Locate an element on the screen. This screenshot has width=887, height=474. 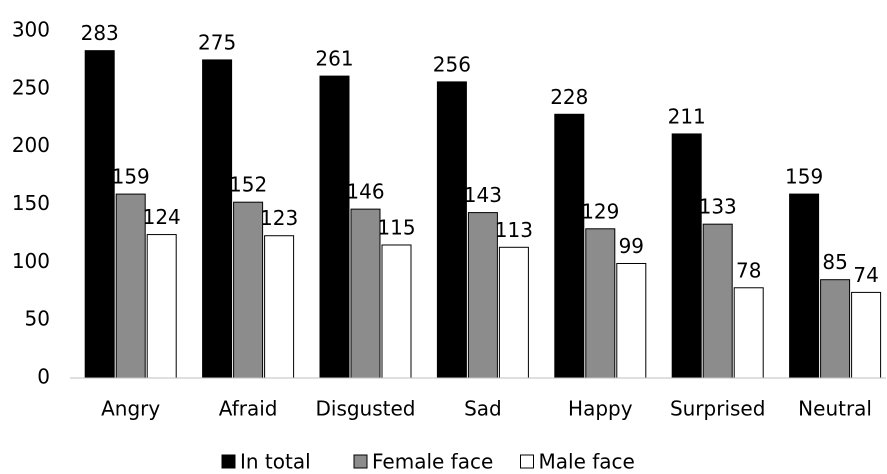
y-tick-label: 50 is located at coordinates (37, 319).